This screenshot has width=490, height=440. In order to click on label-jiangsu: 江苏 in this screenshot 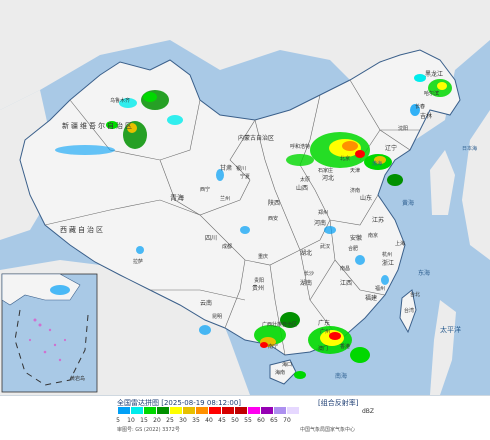, I will do `click(378, 220)`.